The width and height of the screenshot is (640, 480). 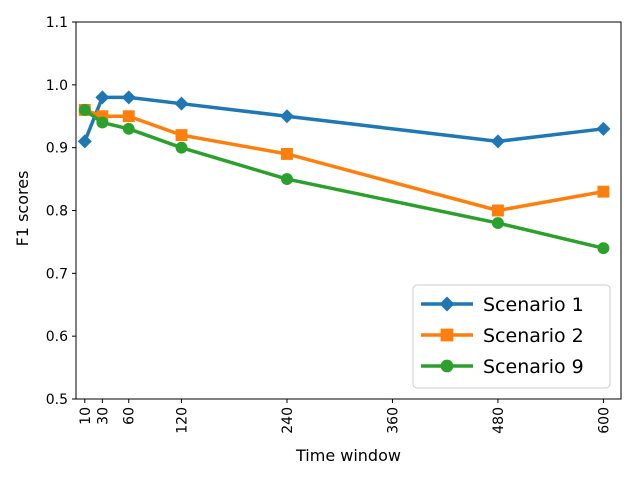 What do you see at coordinates (130, 416) in the screenshot?
I see `x-tick-label: 60` at bounding box center [130, 416].